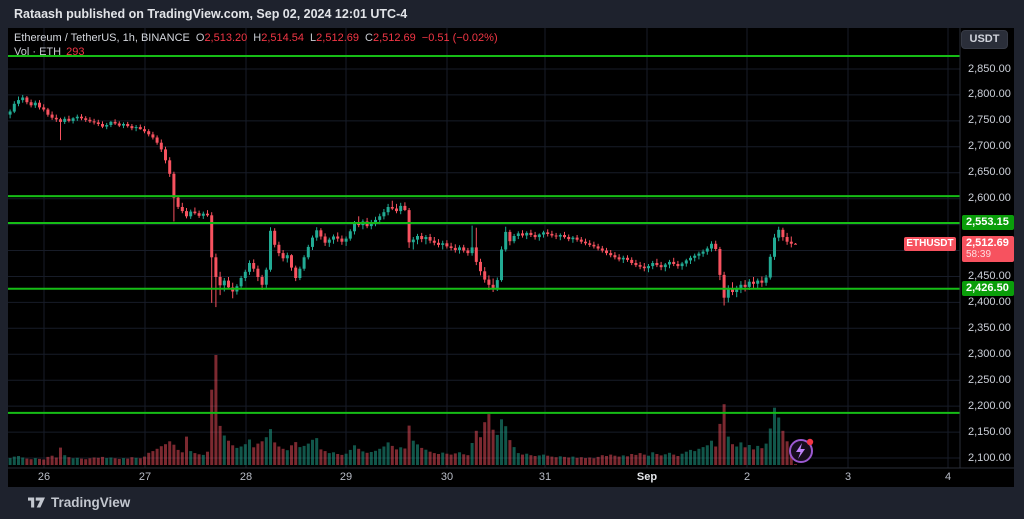 The image size is (1024, 519). Describe the element at coordinates (337, 38) in the screenshot. I see `low-value: 2,512.69` at that location.